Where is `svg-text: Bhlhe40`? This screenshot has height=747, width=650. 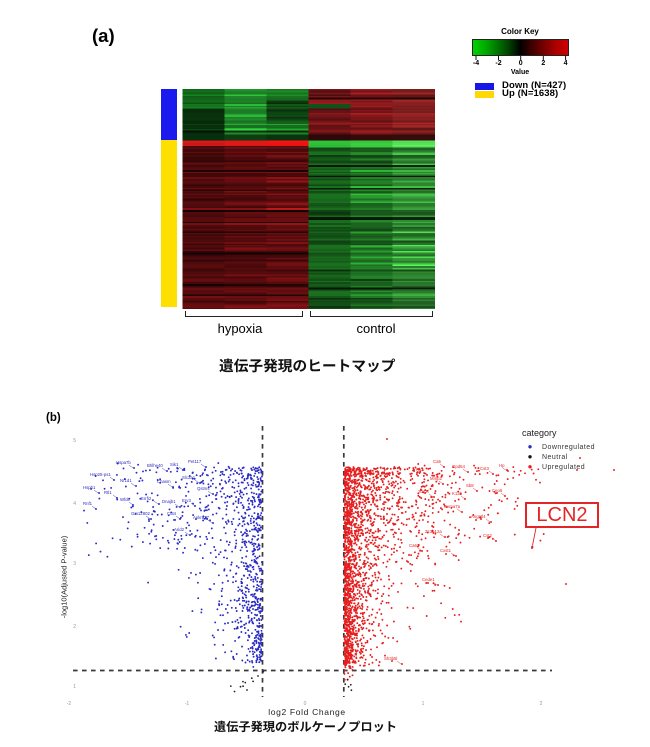
svg-text: Bhlhe40 is located at coordinates (155, 465).